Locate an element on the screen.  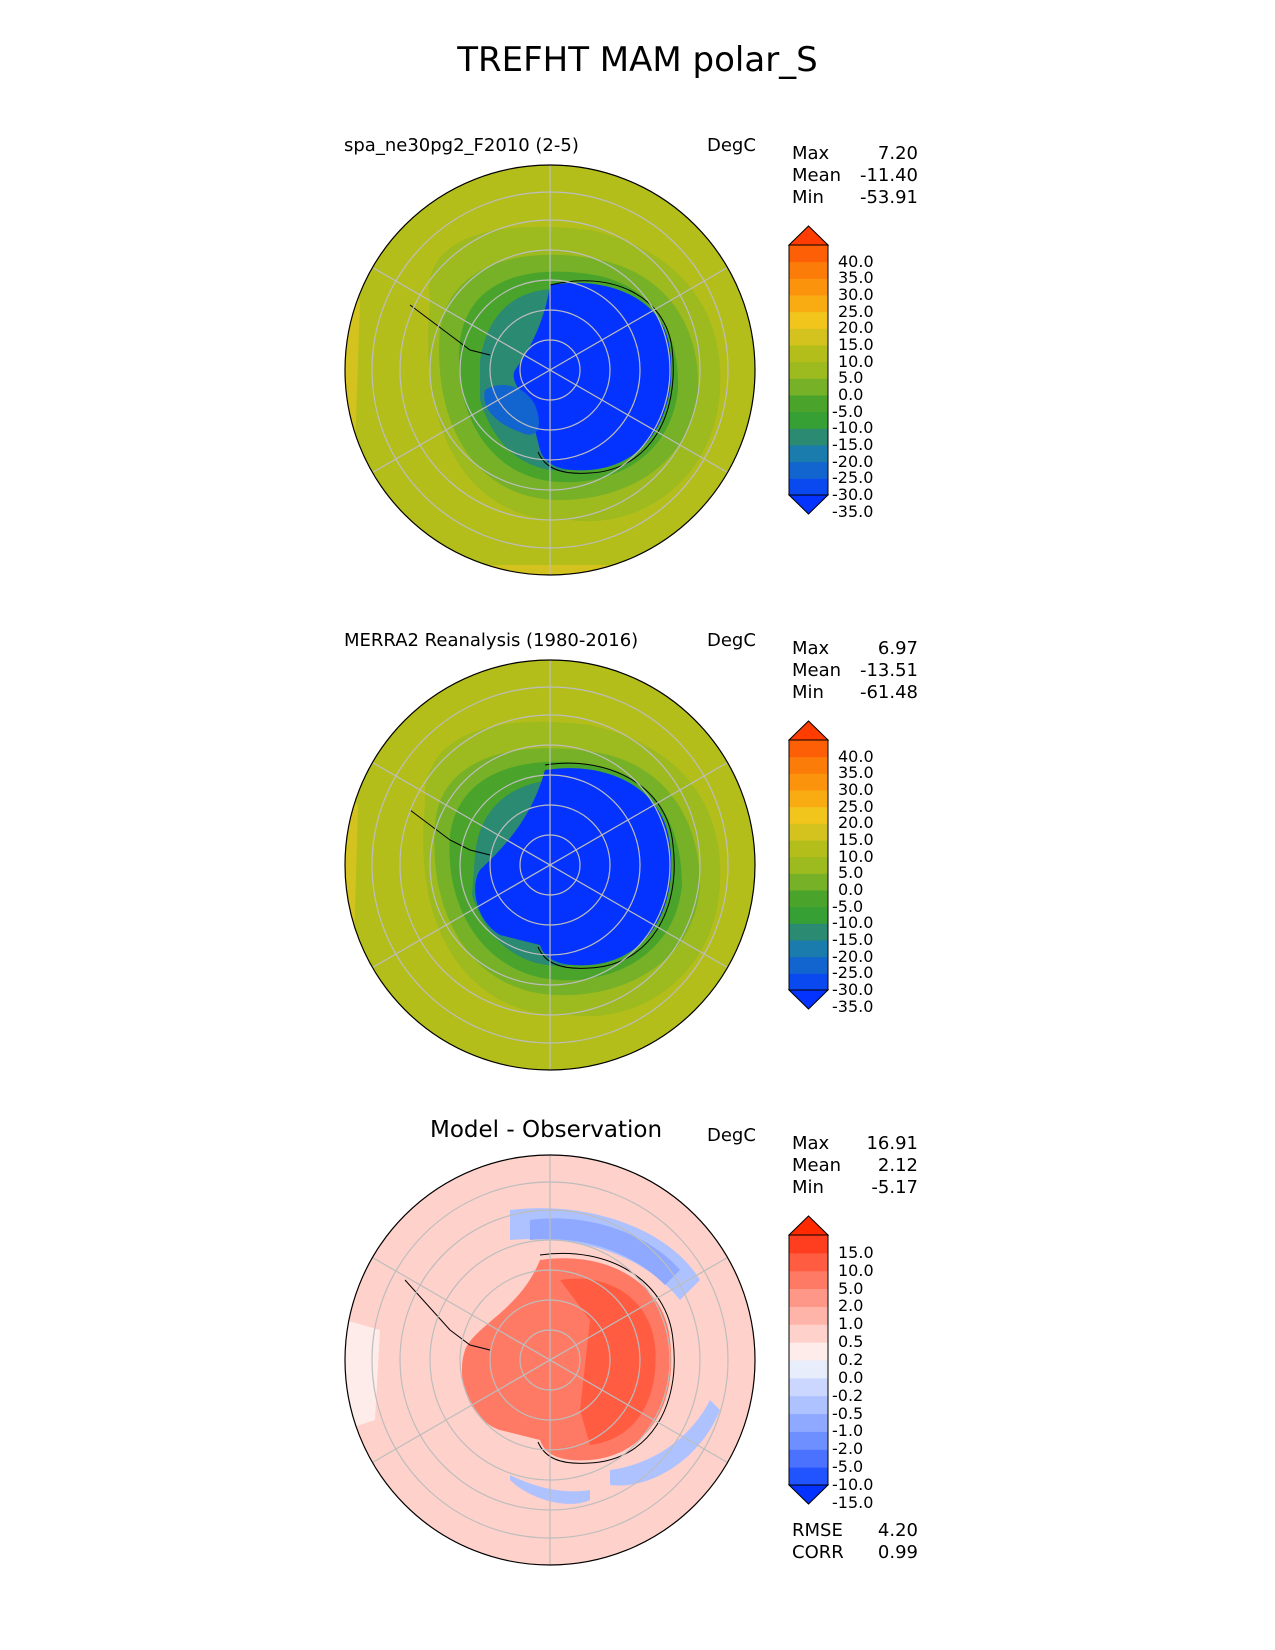
stat-value: 16.91 is located at coordinates (892, 1143).